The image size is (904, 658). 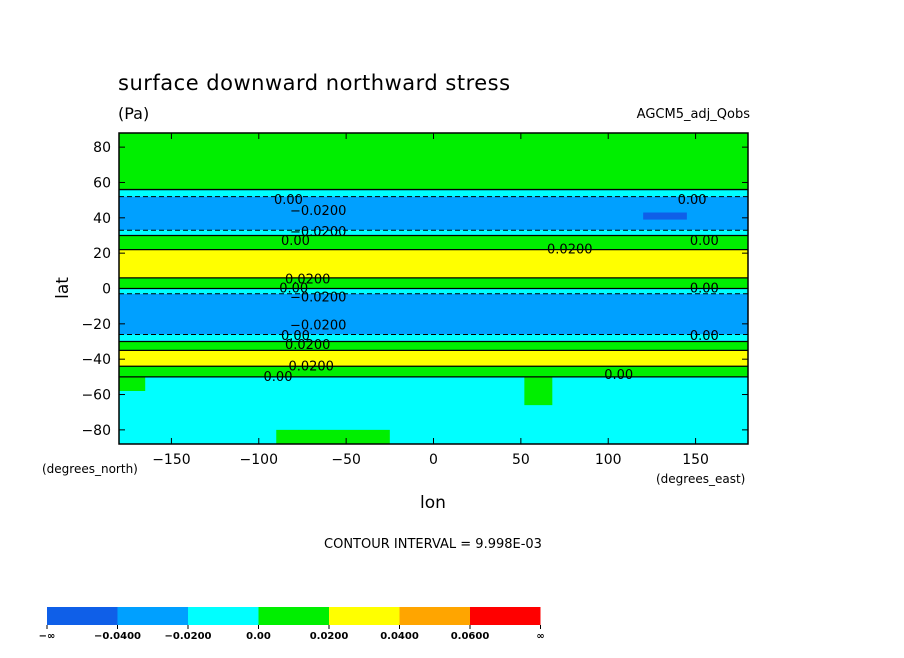 I want to click on contour-label-4: 0.0200, so click(x=570, y=250).